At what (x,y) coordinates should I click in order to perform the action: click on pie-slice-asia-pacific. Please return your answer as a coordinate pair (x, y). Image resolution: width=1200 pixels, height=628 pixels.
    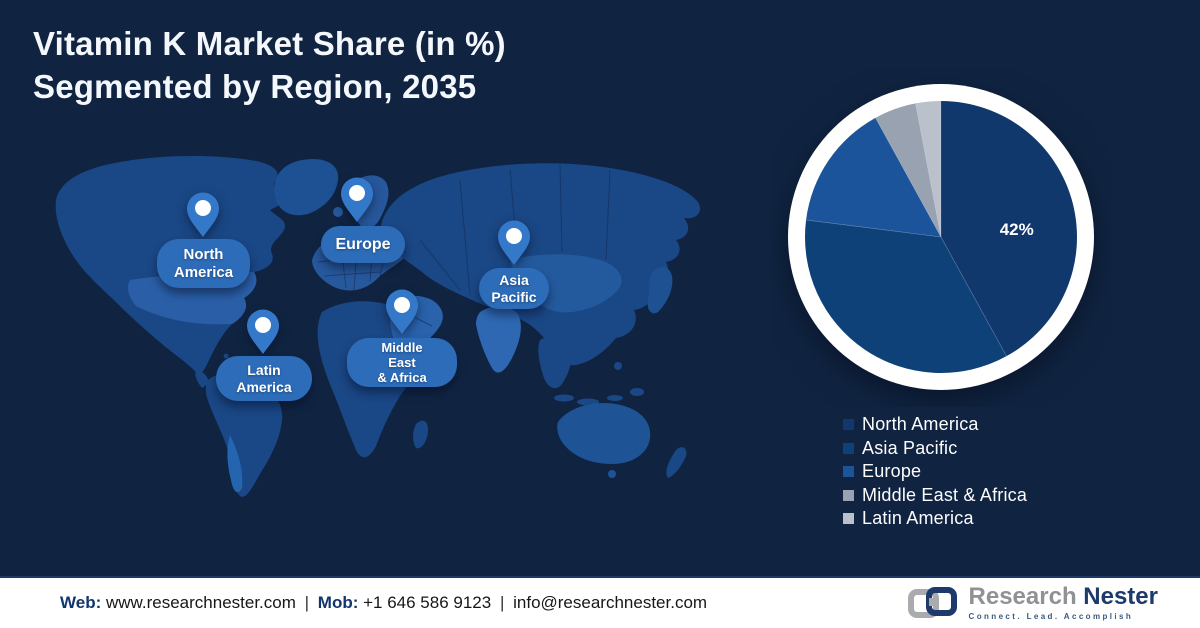
    Looking at the image, I should click on (906, 296).